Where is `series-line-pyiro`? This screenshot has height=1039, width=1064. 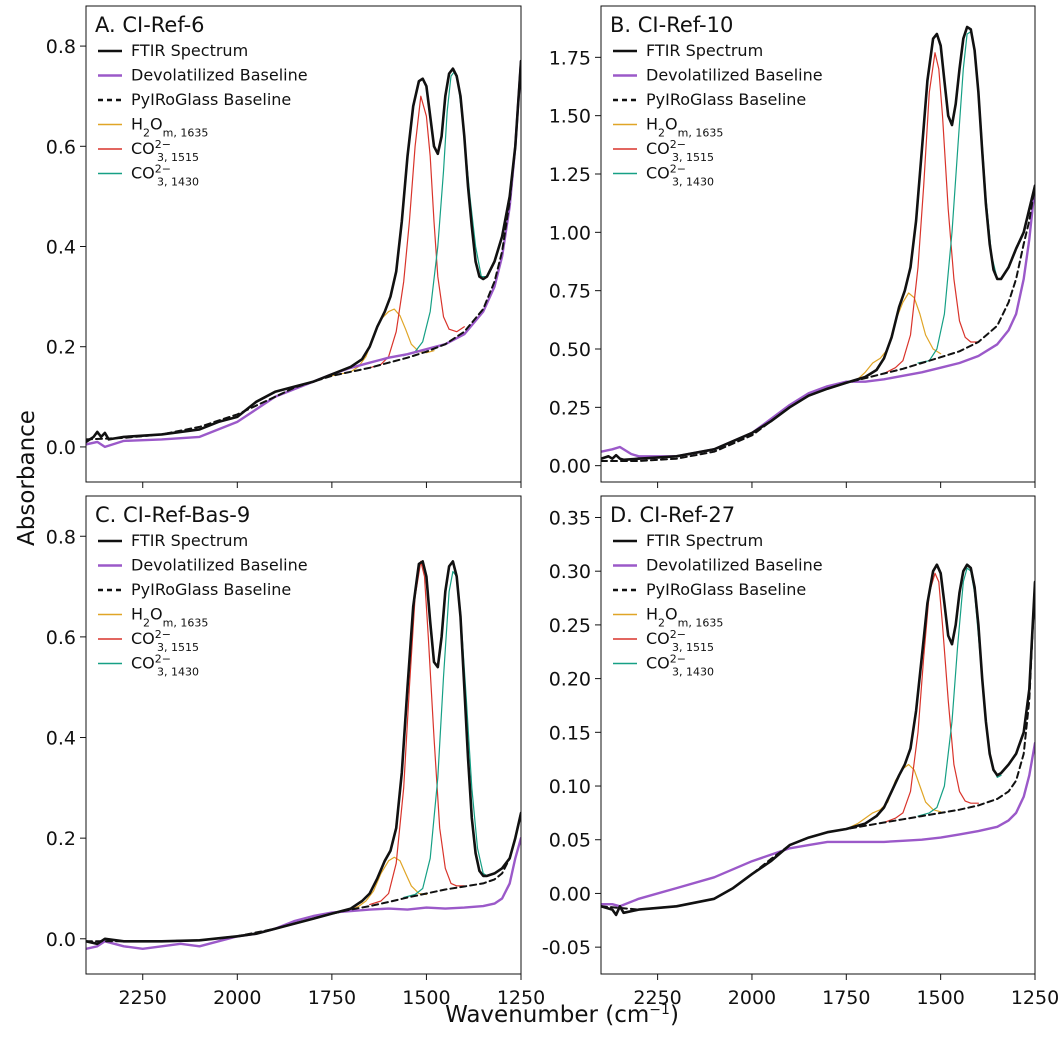 series-line-pyiro is located at coordinates (818, 323).